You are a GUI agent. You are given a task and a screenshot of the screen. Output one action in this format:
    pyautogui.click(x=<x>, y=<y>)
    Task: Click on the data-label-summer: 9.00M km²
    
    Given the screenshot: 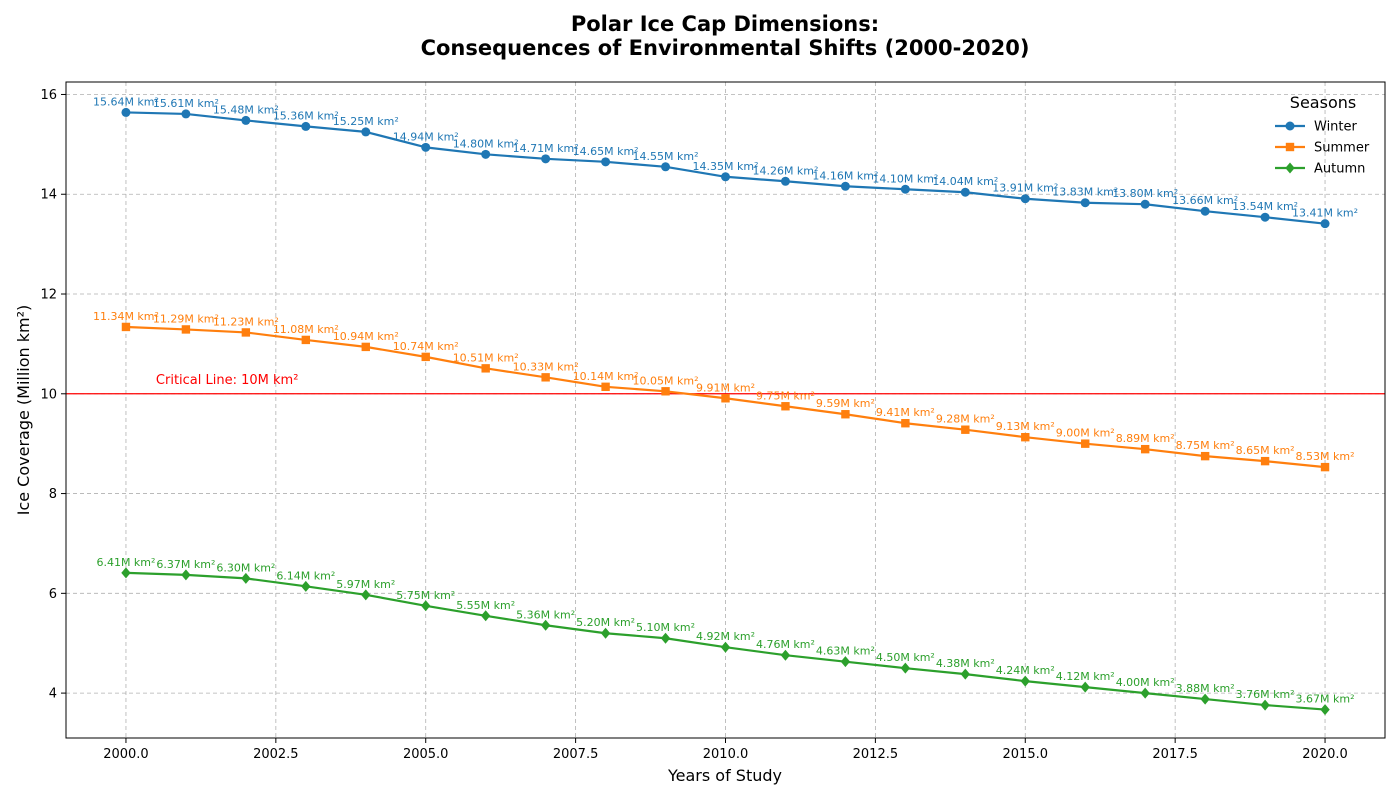 What is the action you would take?
    pyautogui.click(x=1085, y=433)
    